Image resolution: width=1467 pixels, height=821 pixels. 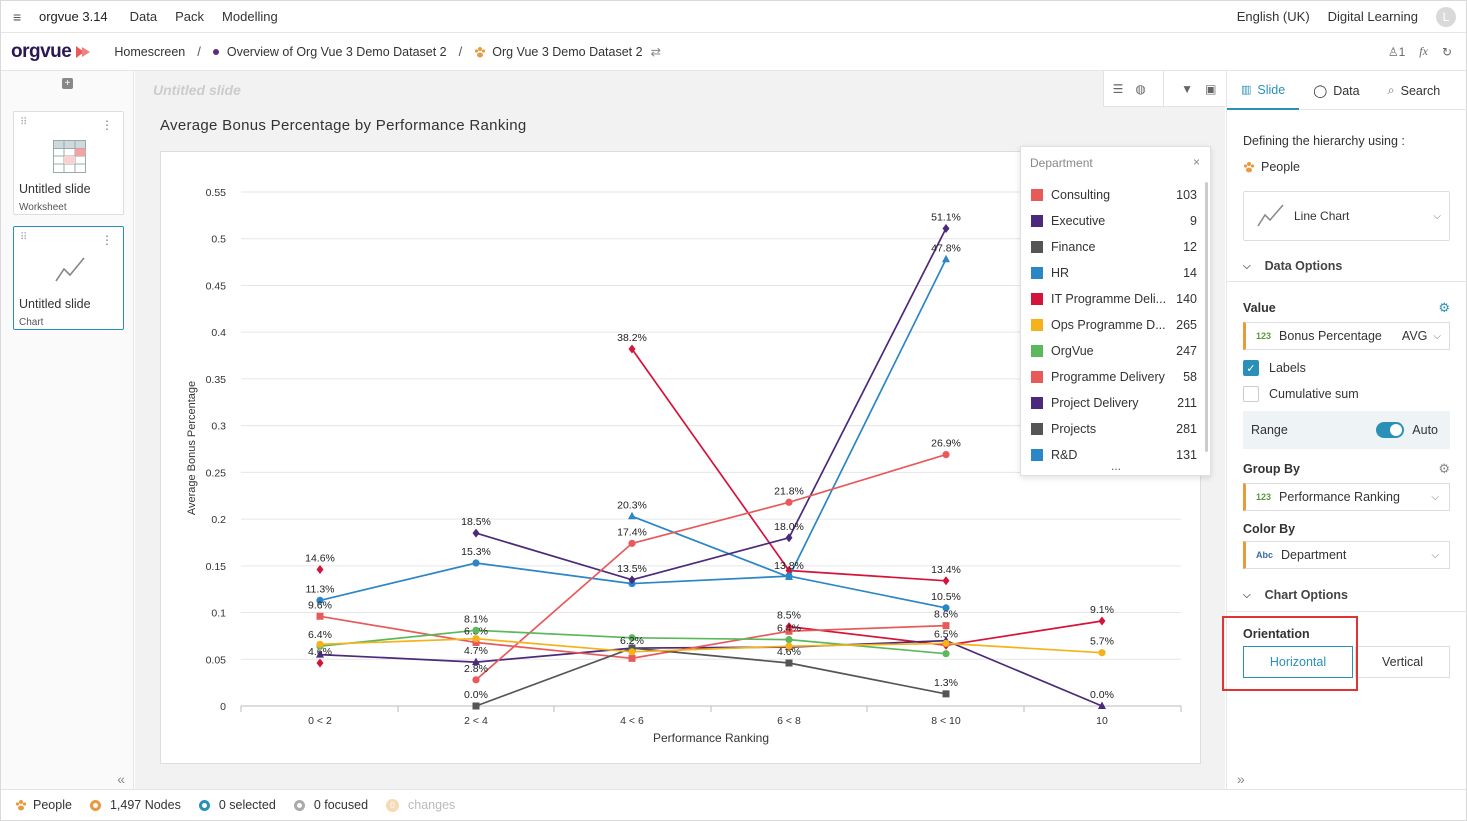 What do you see at coordinates (1187, 88) in the screenshot?
I see `filter-icon: ▼` at bounding box center [1187, 88].